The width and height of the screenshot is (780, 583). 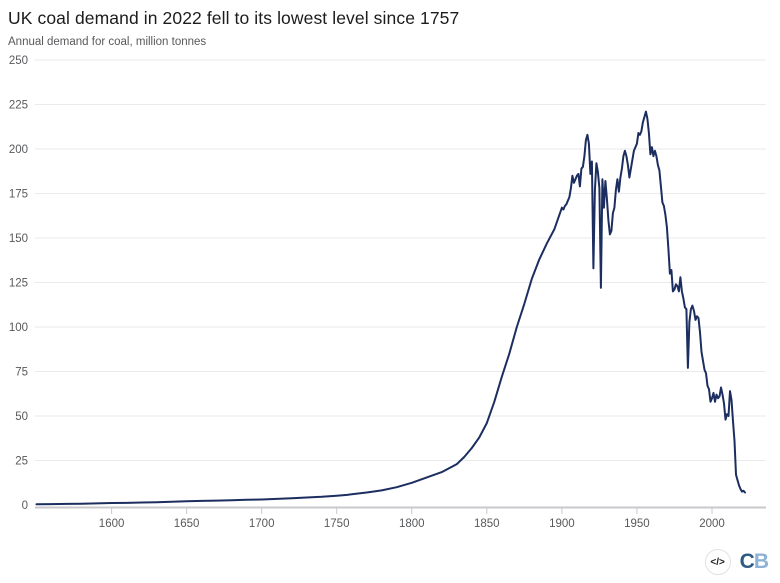 What do you see at coordinates (187, 524) in the screenshot?
I see `x-tick-label: 1650` at bounding box center [187, 524].